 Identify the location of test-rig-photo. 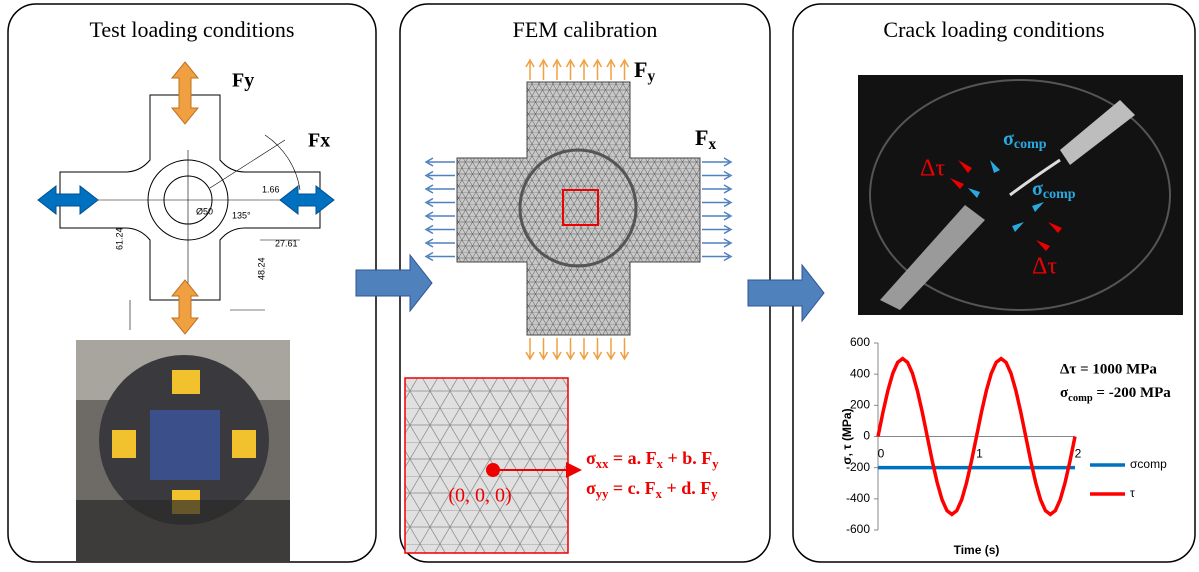
(183, 451).